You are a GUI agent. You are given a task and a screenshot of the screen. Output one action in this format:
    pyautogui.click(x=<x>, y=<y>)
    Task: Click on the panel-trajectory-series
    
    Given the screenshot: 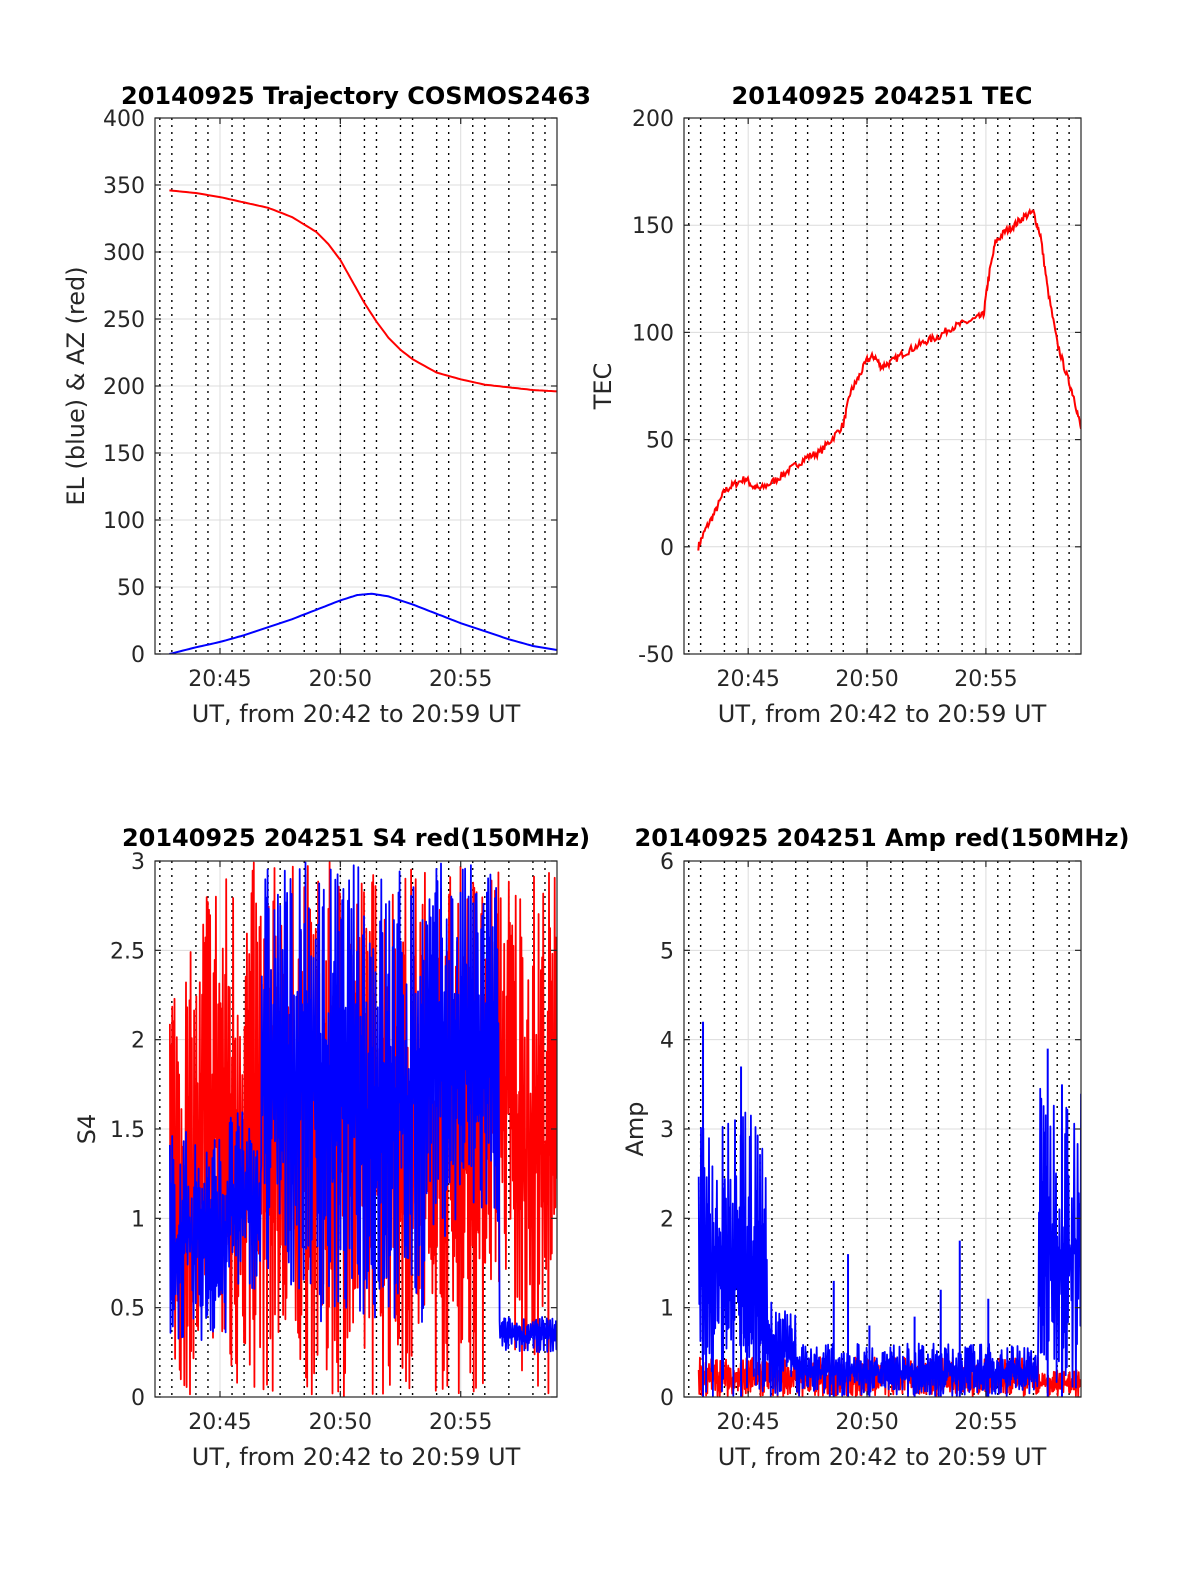 What is the action you would take?
    pyautogui.click(x=363, y=421)
    